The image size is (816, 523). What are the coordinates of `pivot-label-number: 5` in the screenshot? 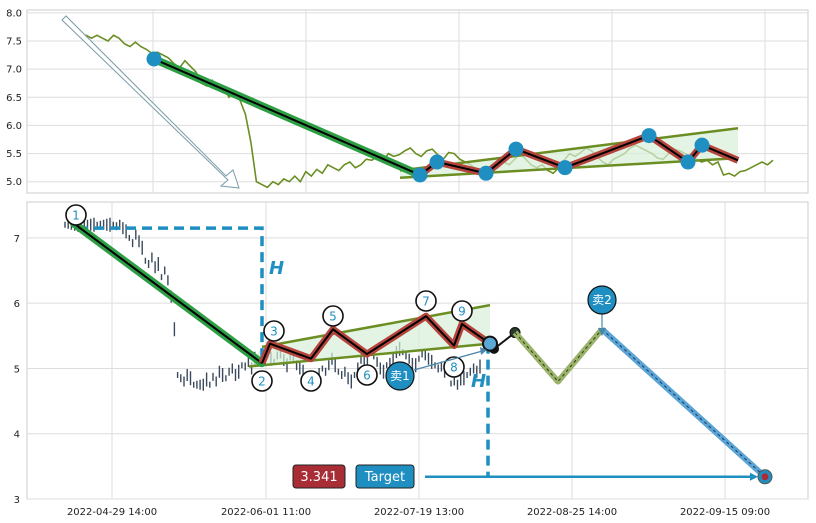 It's located at (333, 317).